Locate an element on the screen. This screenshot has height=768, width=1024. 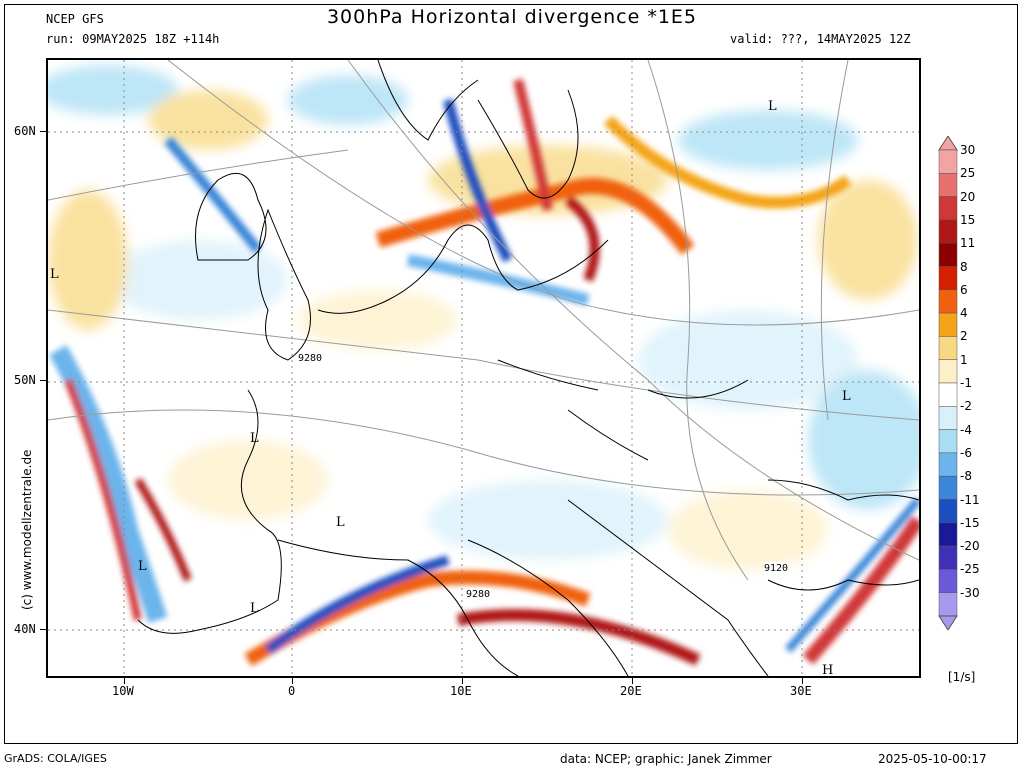
lon-label-0: 0 is located at coordinates (292, 691).